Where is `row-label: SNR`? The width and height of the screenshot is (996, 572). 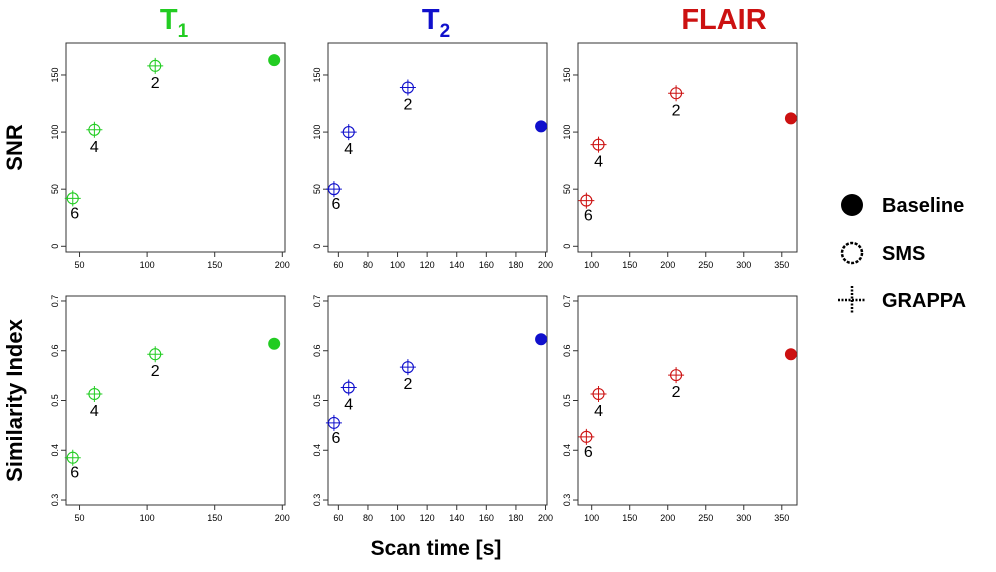
row-label: SNR is located at coordinates (14, 147).